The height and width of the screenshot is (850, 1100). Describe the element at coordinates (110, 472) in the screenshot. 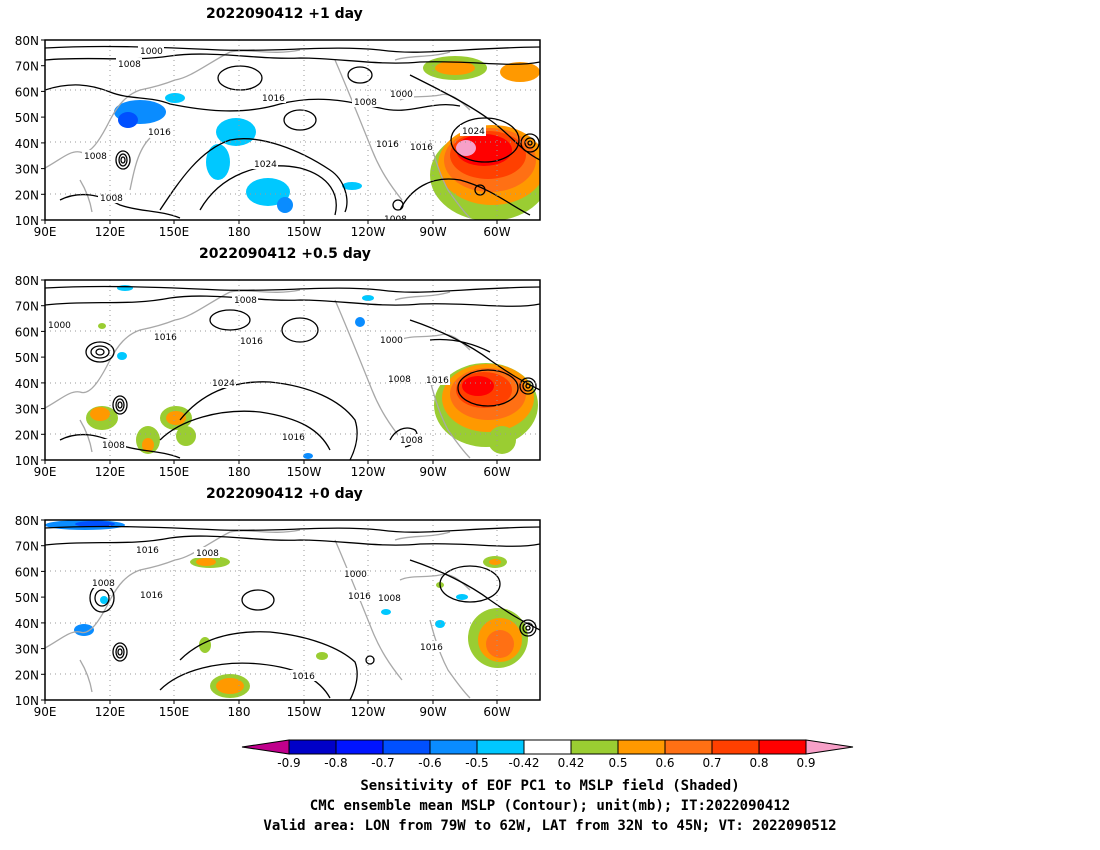

I see `svg-text: 120E` at that location.